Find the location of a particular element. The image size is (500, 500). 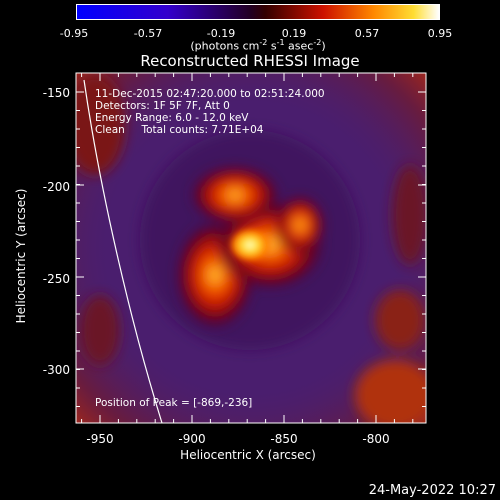

x-tick-label: -950 is located at coordinates (100, 439).